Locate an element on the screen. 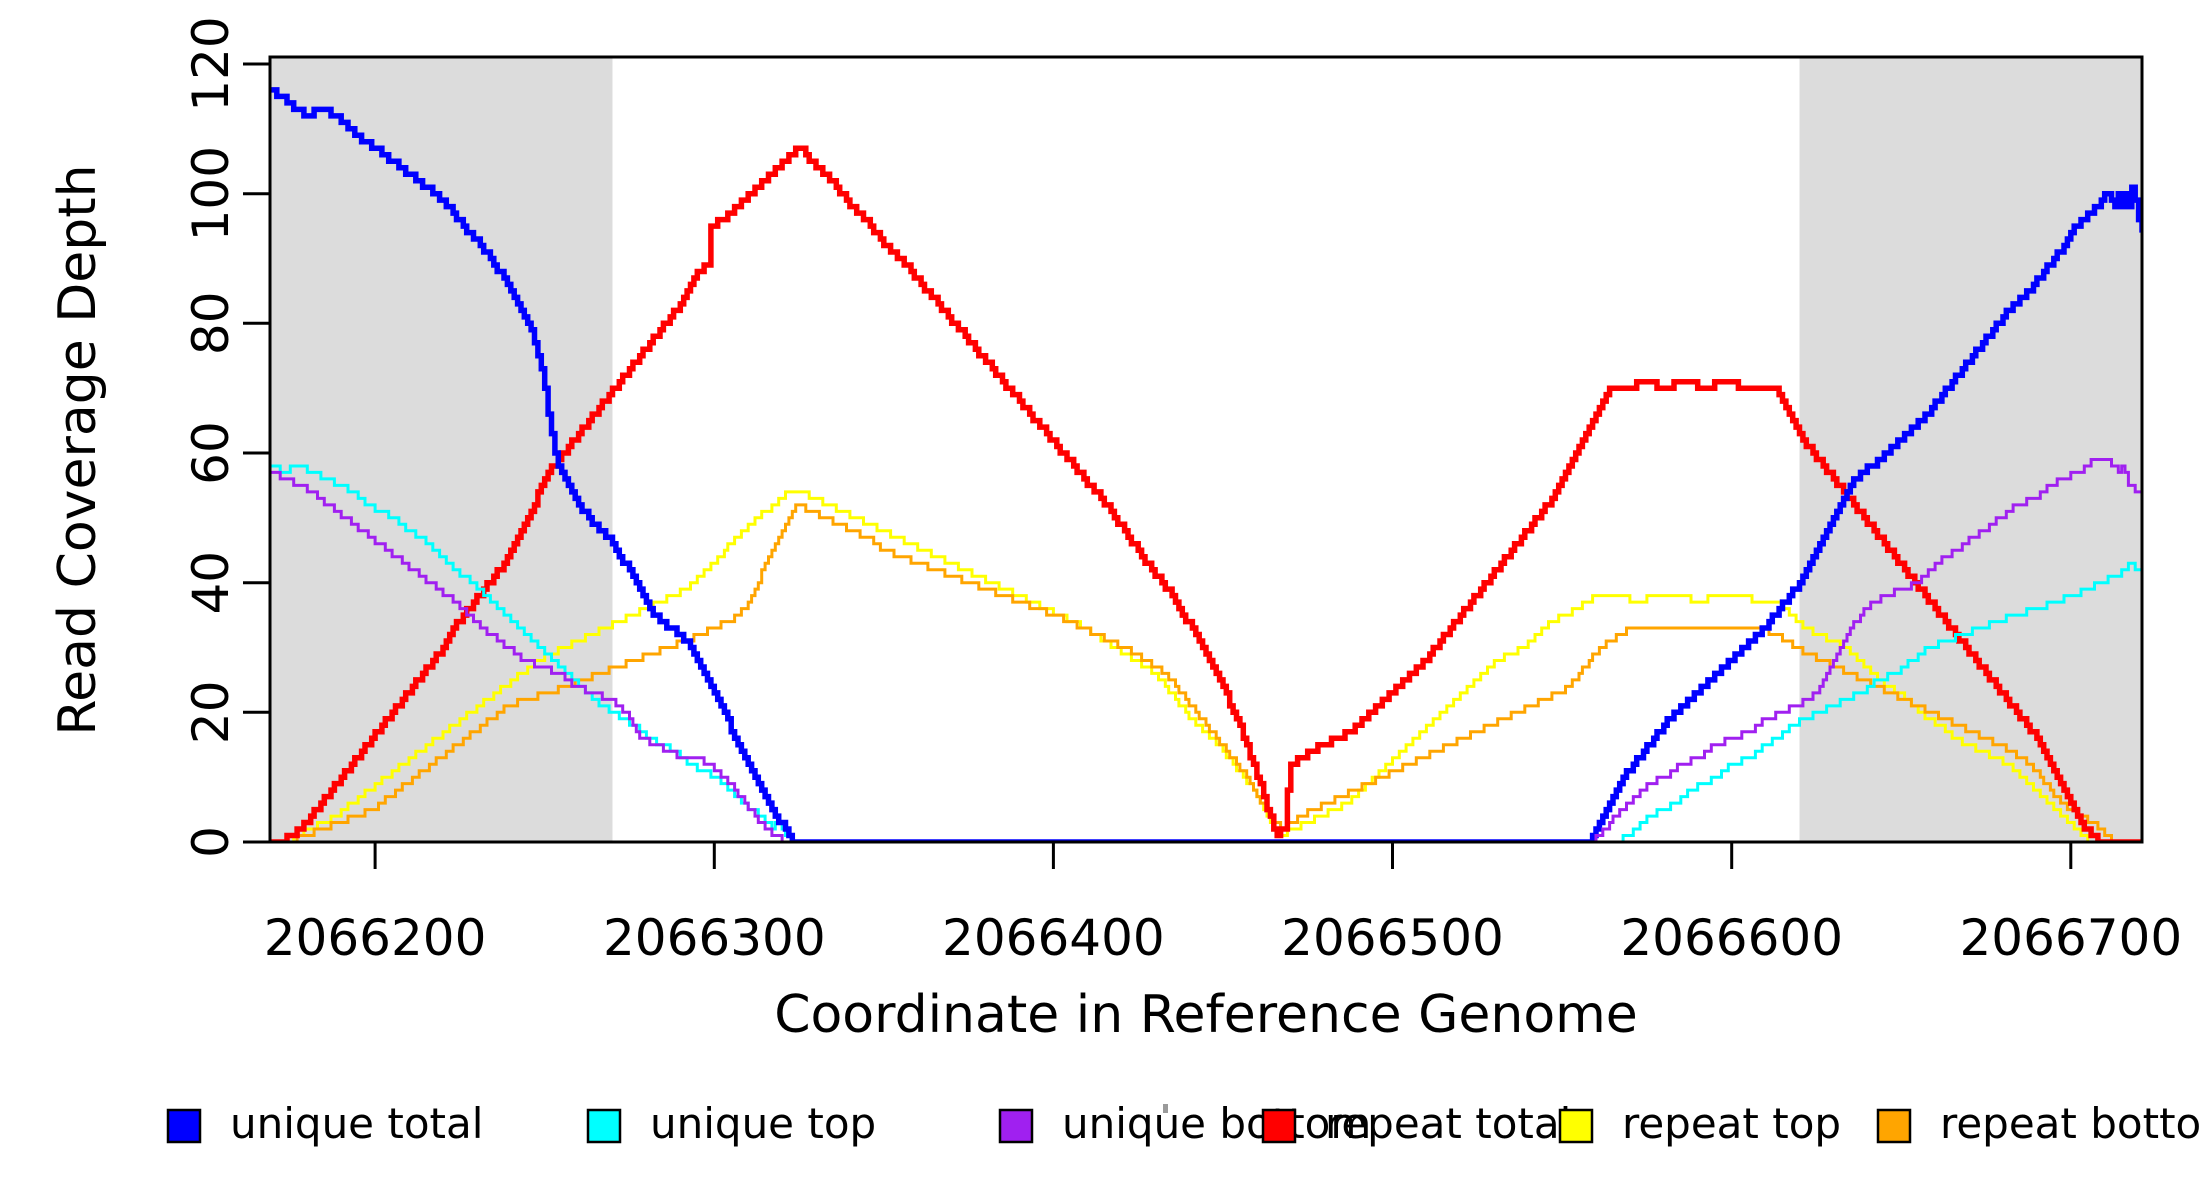 This screenshot has height=1200, width=2200. y-tick-label: 120 is located at coordinates (211, 63).